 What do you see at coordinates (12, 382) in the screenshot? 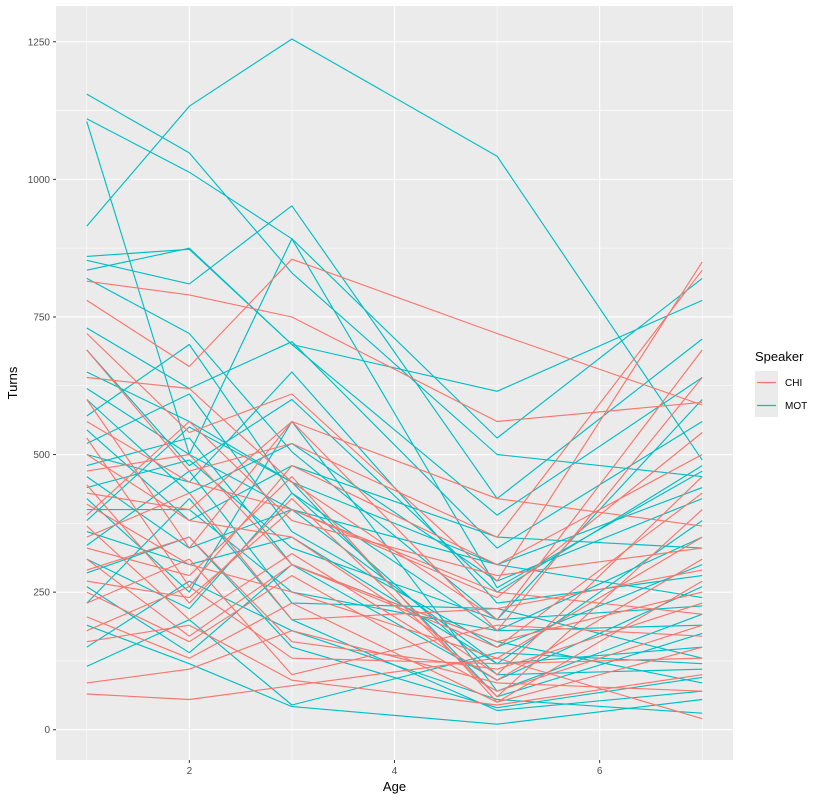
I see `y-axis-title: Turns` at bounding box center [12, 382].